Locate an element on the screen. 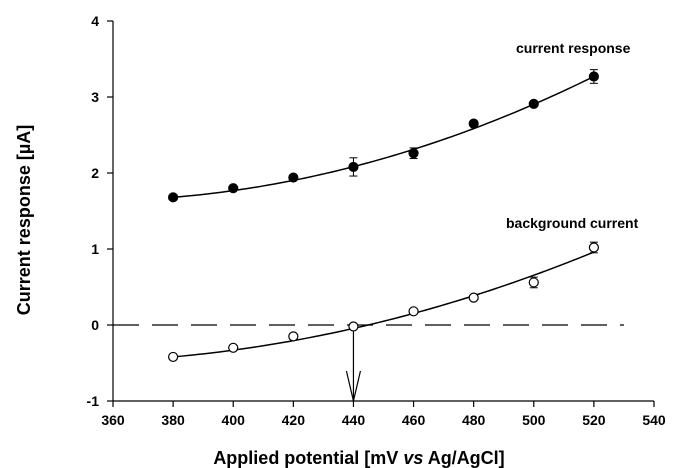  y-tick-label: 3 is located at coordinates (95, 97).